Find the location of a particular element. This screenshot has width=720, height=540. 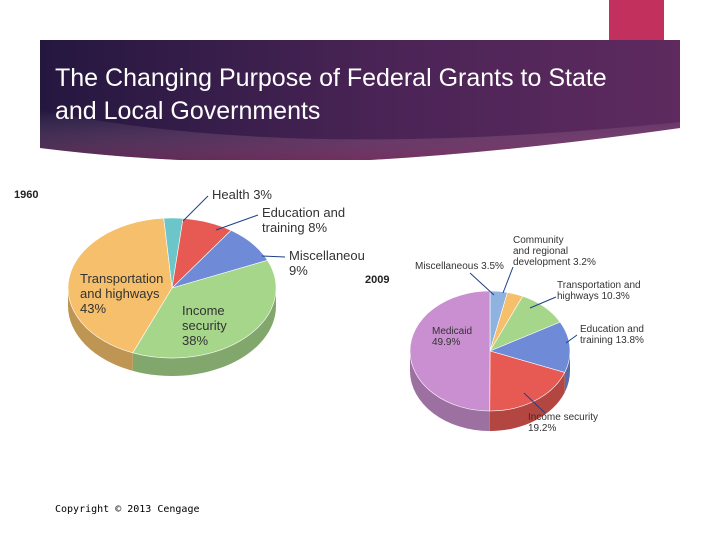

slice-label: Education and training 13.8% is located at coordinates (612, 335).